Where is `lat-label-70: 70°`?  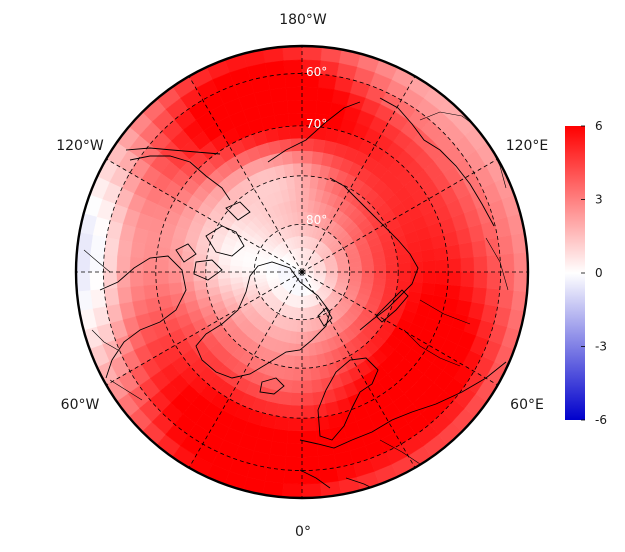
lat-label-70: 70° is located at coordinates (316, 124).